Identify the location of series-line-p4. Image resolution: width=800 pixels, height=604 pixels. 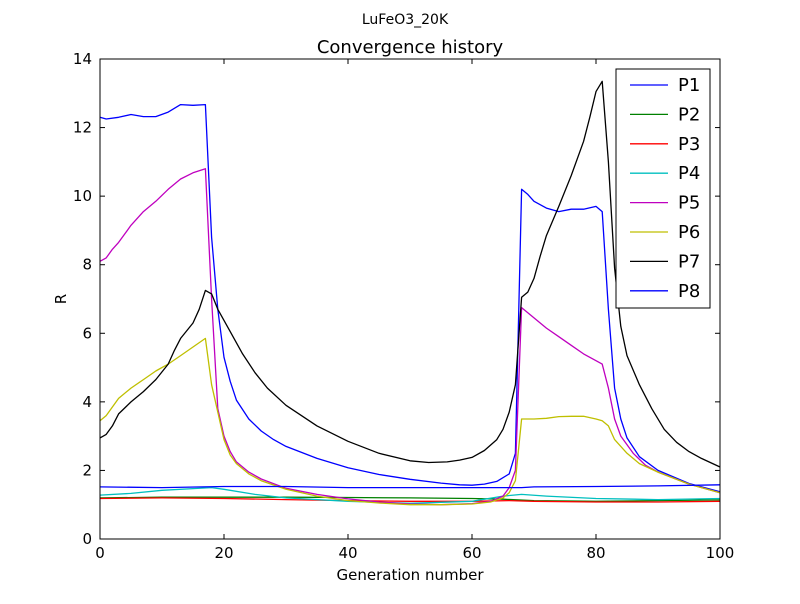
(410, 495).